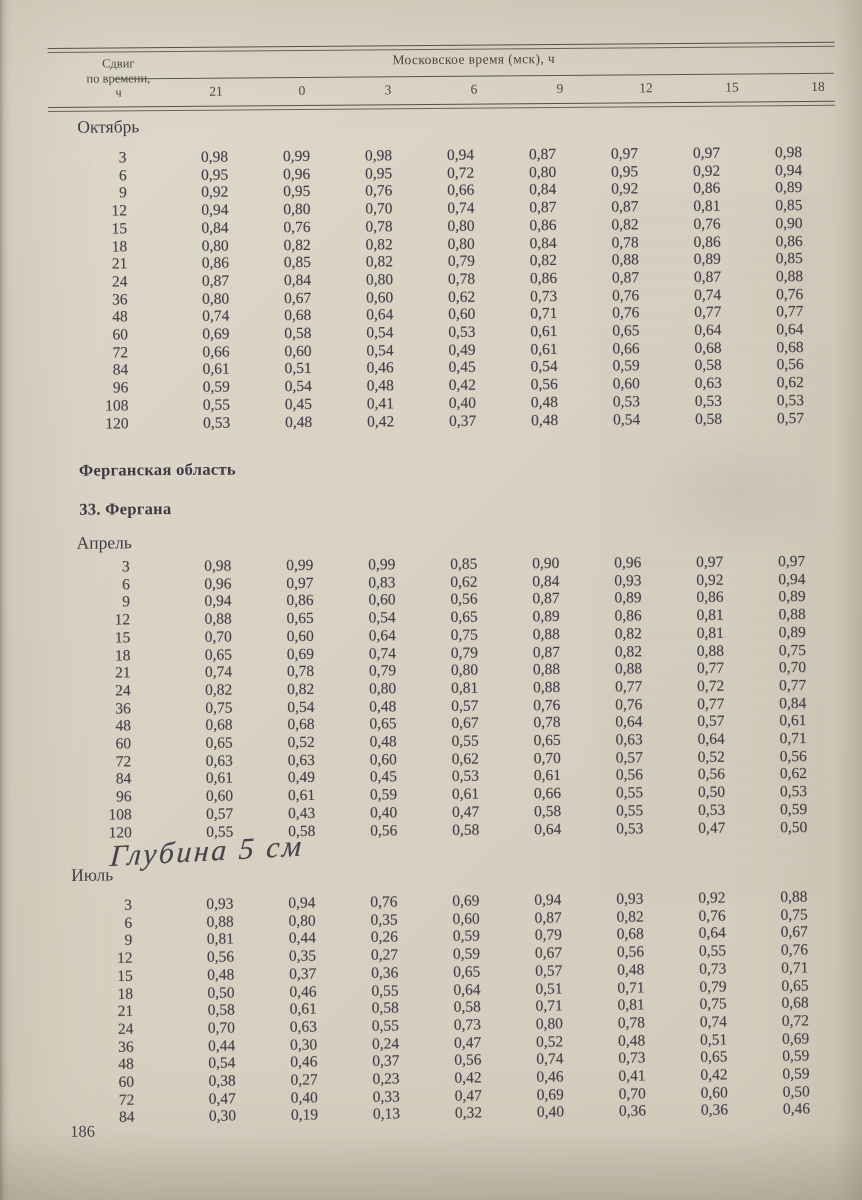  What do you see at coordinates (384, 920) in the screenshot?
I see `correlation-value: 0,35` at bounding box center [384, 920].